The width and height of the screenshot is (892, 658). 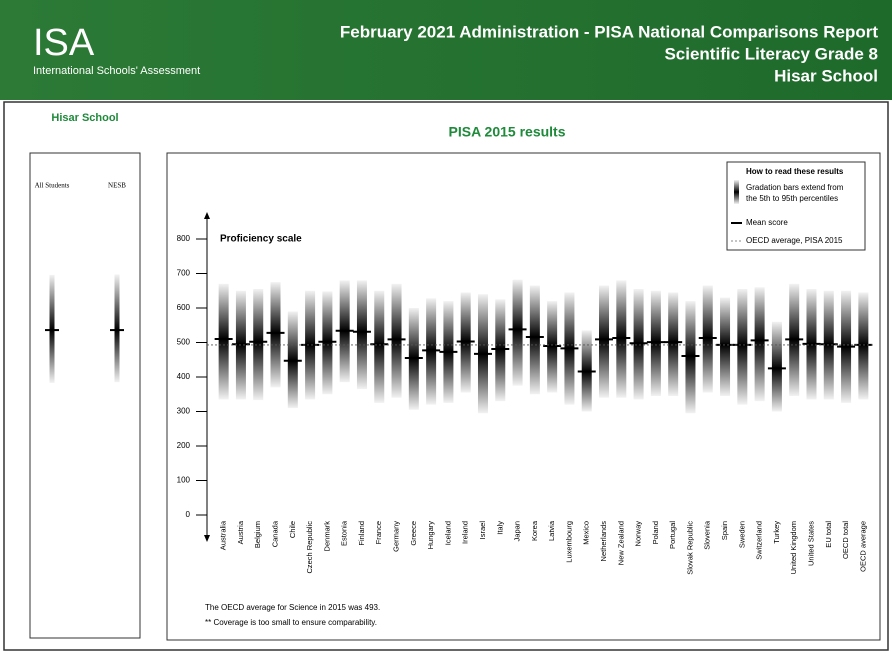 What do you see at coordinates (184, 307) in the screenshot?
I see `y-tick-label: 600` at bounding box center [184, 307].